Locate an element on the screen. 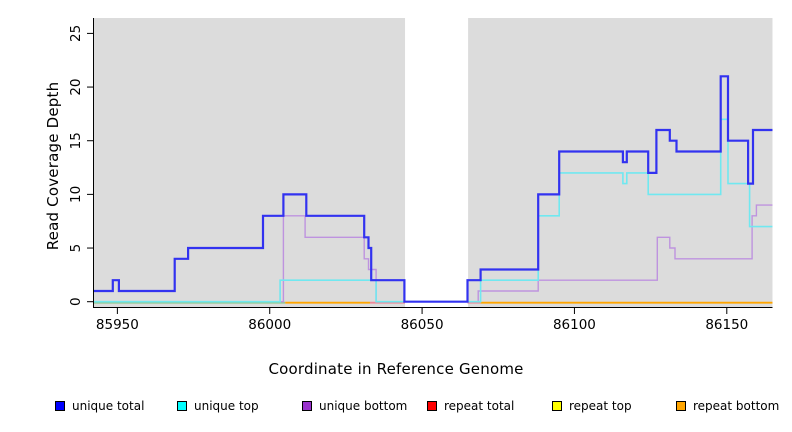 This screenshot has width=792, height=432. legend-label-unique-bottom: unique bottom is located at coordinates (363, 406).